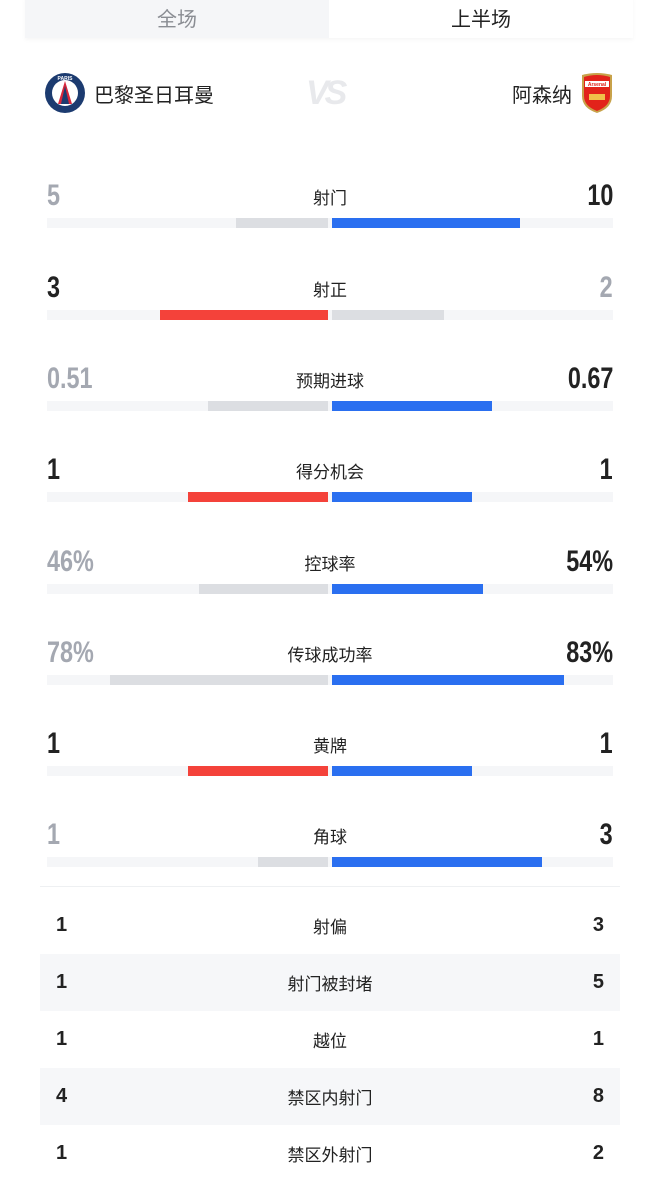  I want to click on stat-row: 1 角球 3, so click(330, 847).